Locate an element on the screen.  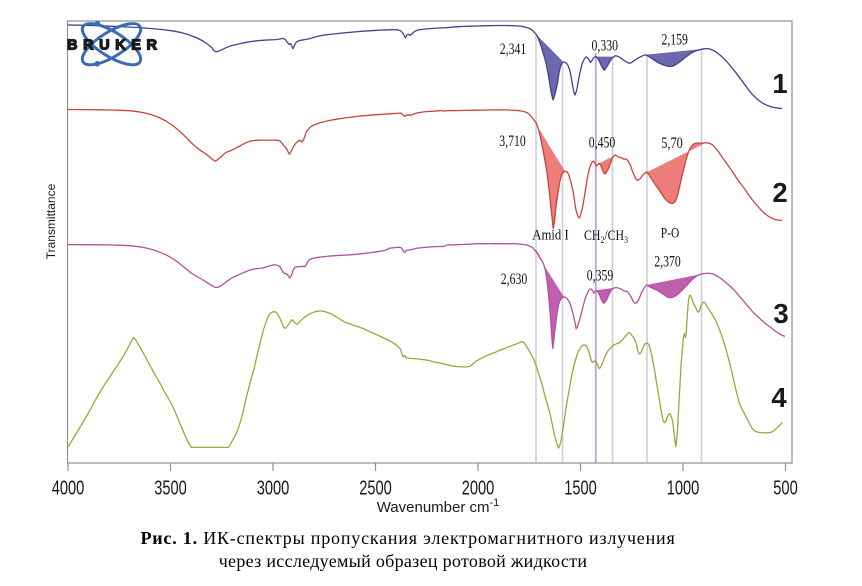
svg-text: 3500 is located at coordinates (170, 489).